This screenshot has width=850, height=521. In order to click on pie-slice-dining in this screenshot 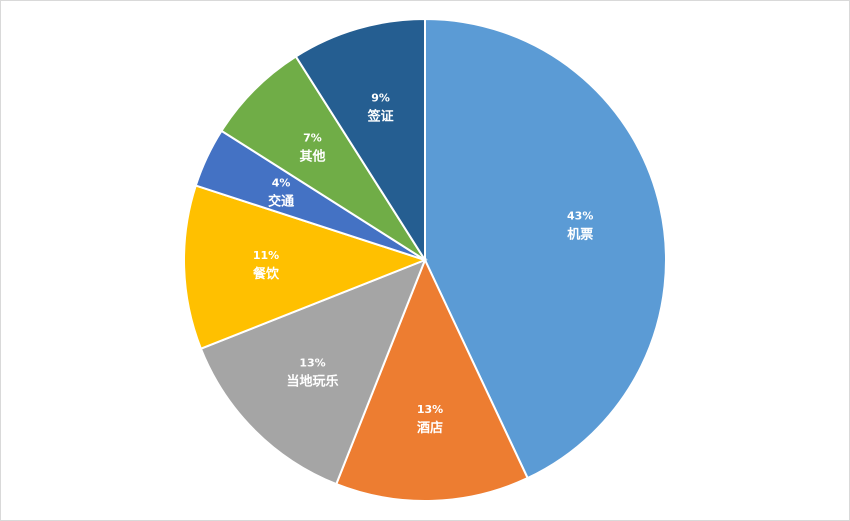, I will do `click(305, 267)`.